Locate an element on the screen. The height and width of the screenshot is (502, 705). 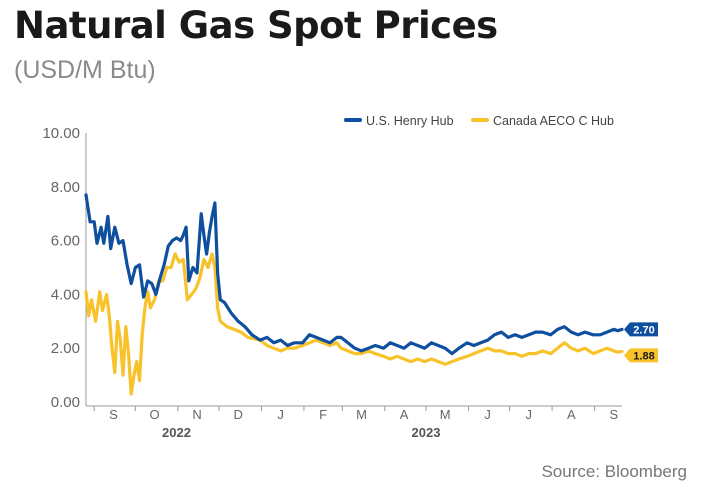
y-tick-label: 10.00 is located at coordinates (61, 133).